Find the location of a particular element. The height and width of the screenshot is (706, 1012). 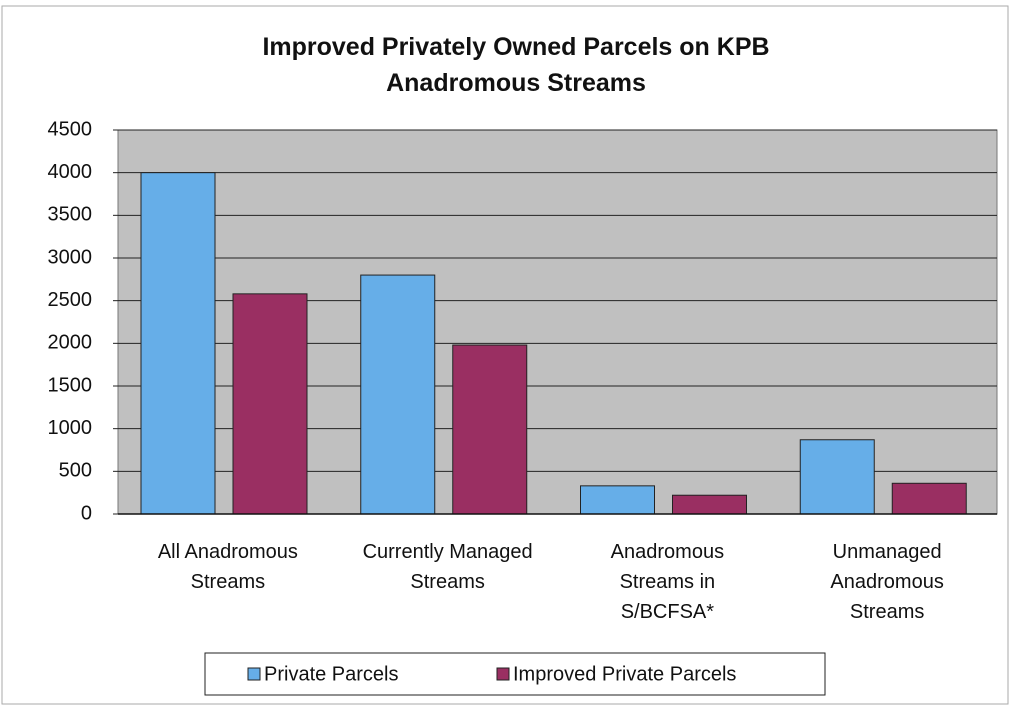

x-tick-label: Currently Managed Streams is located at coordinates (448, 567).